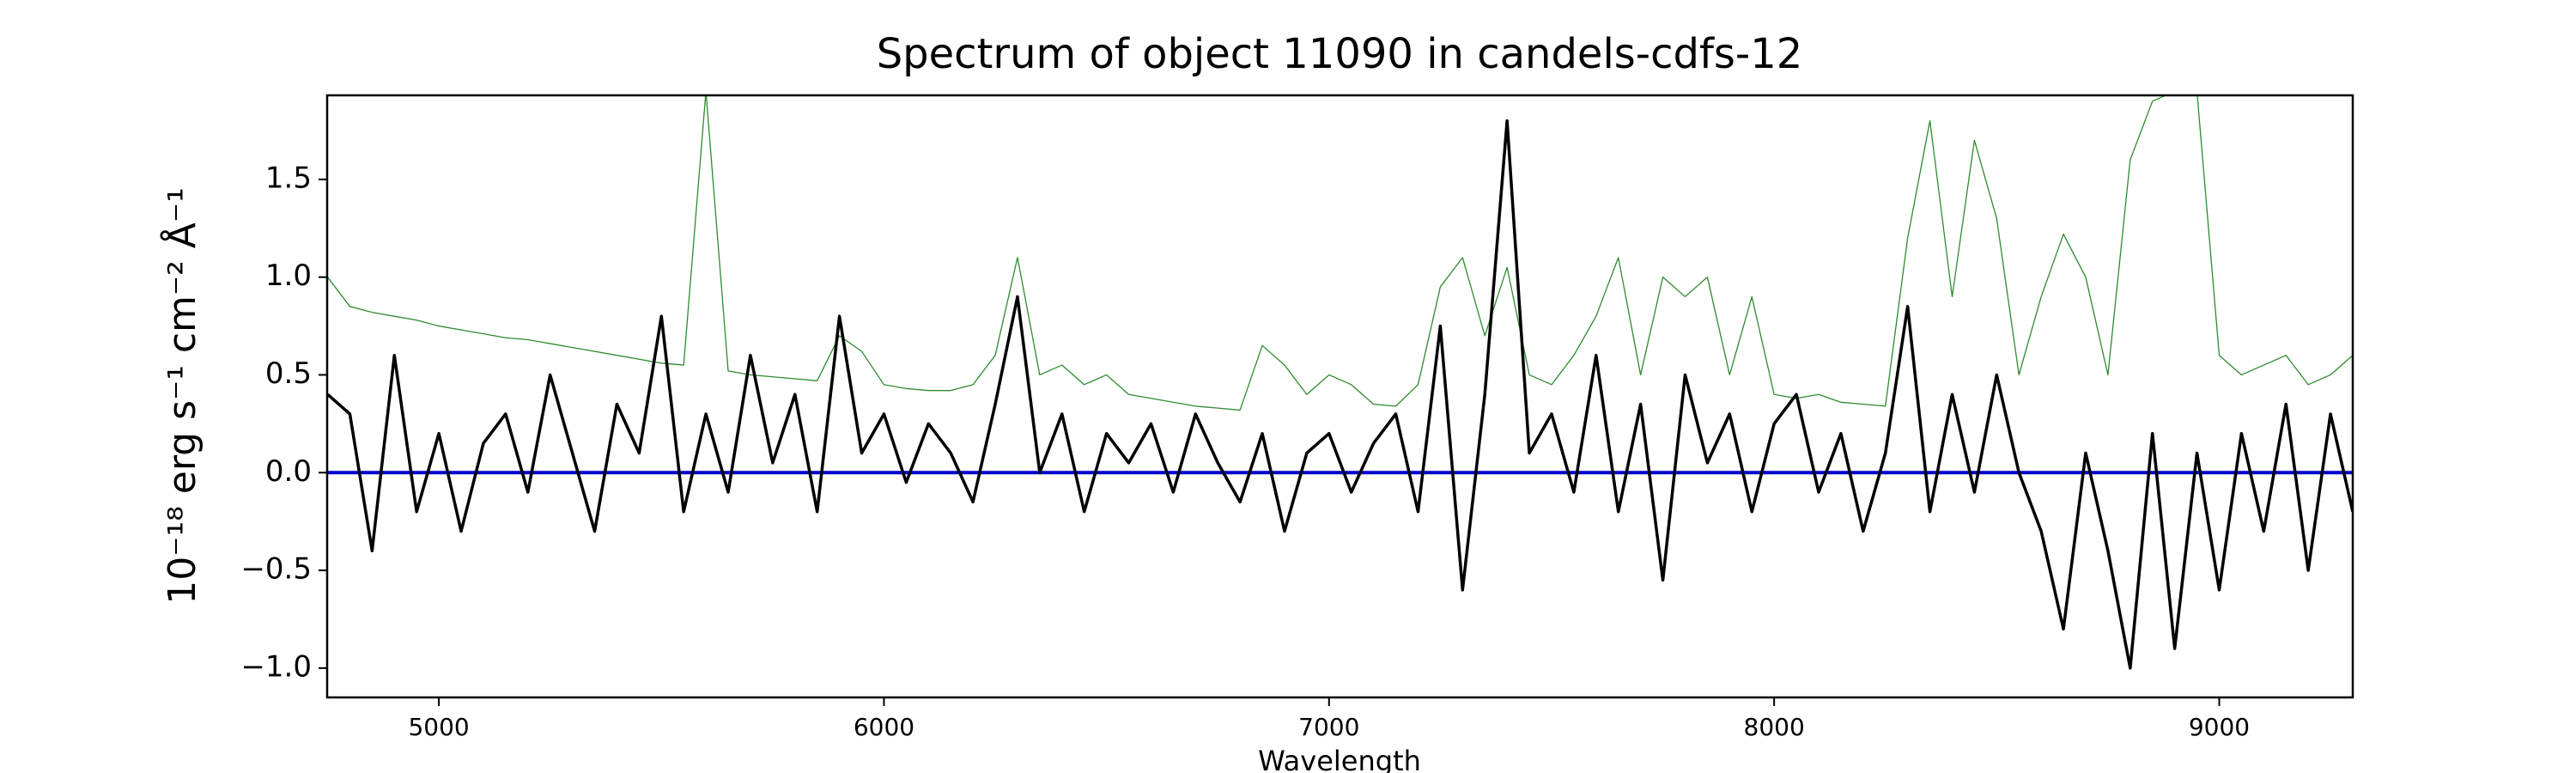 This screenshot has width=2576, height=773. Describe the element at coordinates (289, 373) in the screenshot. I see `y-tick-label: 0.5` at that location.